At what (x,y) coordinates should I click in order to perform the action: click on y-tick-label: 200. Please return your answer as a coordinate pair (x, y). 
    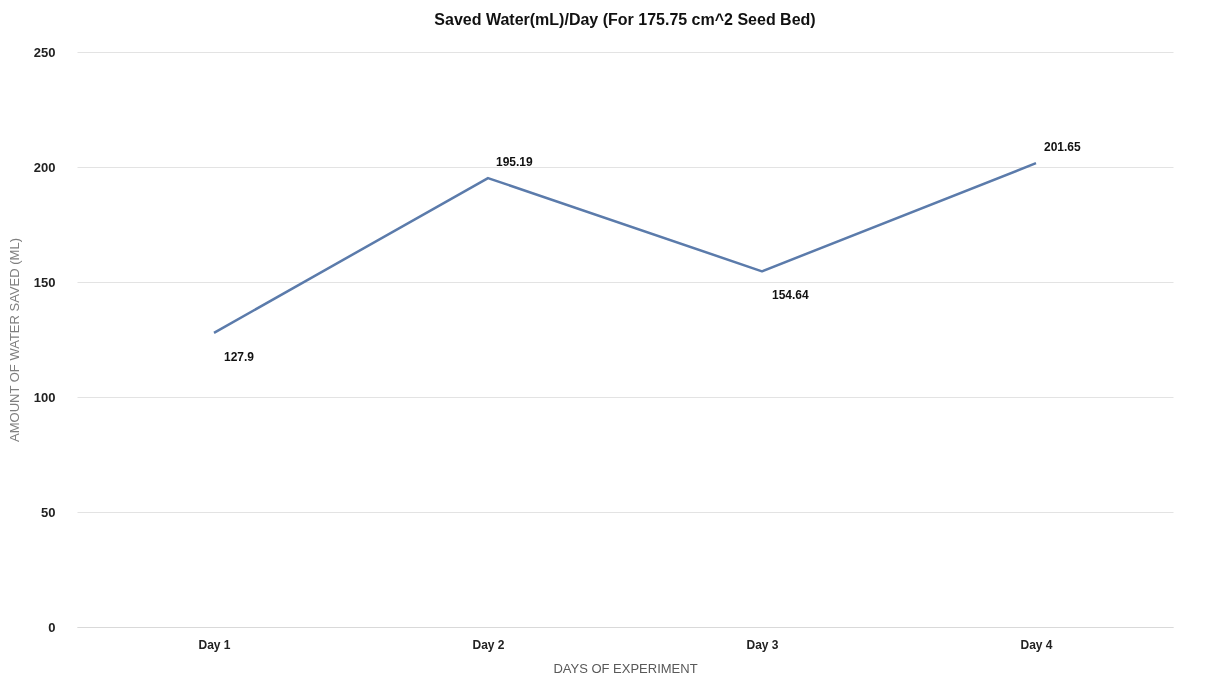
    Looking at the image, I should click on (44, 167).